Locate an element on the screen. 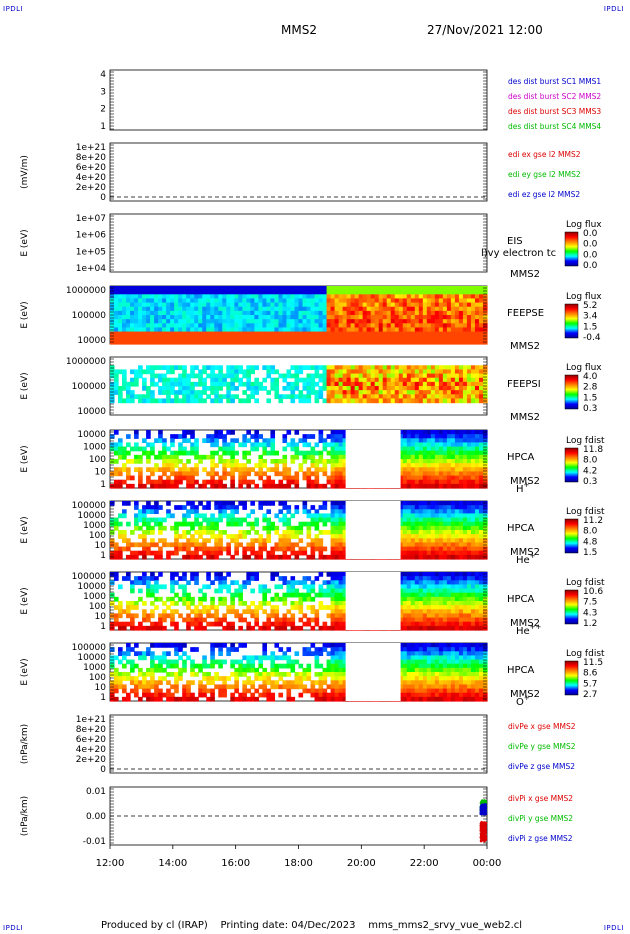  panel-frame-divpe is located at coordinates (298, 744).